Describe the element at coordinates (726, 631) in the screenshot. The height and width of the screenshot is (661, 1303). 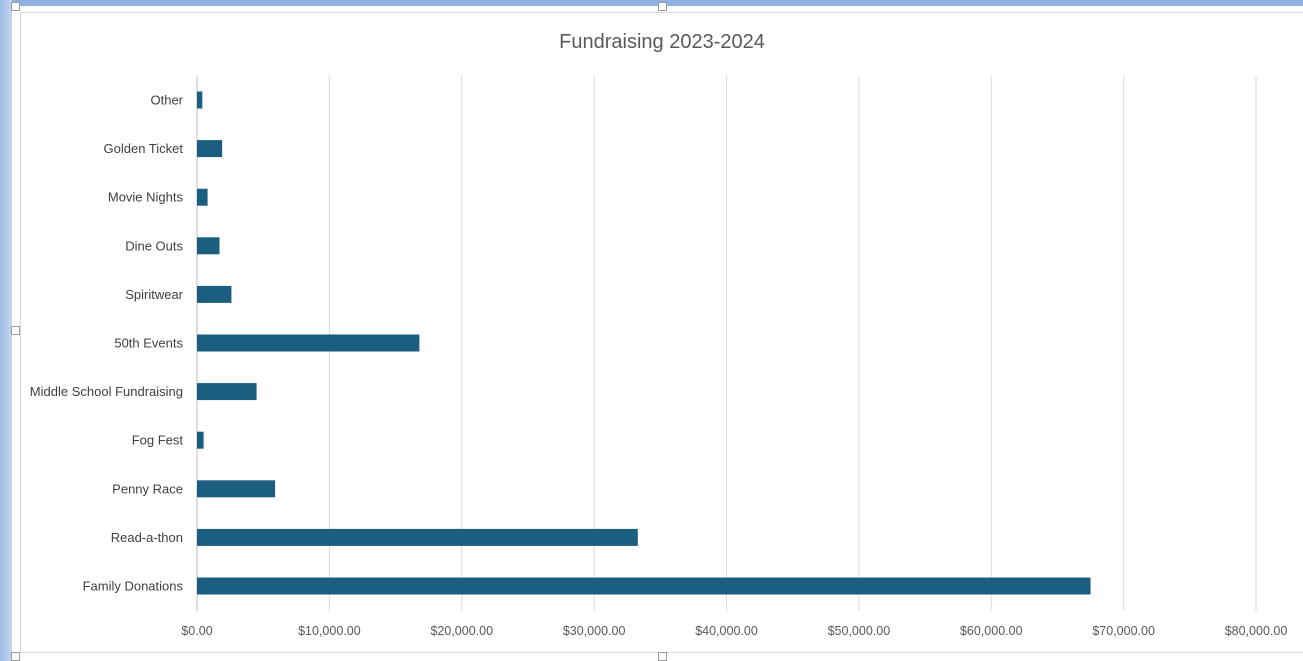
I see `x-tick-label: $40,000.00` at that location.